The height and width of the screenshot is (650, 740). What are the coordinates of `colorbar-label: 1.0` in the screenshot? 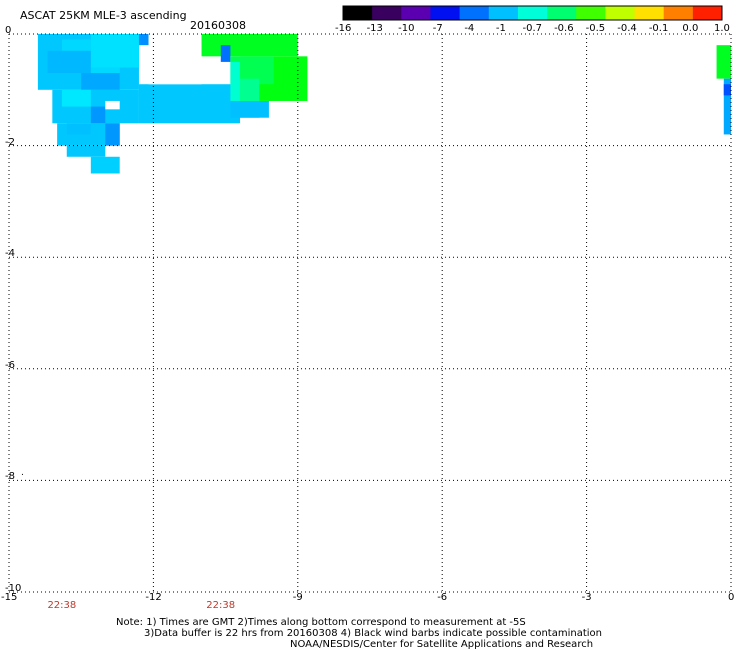 It's located at (722, 28).